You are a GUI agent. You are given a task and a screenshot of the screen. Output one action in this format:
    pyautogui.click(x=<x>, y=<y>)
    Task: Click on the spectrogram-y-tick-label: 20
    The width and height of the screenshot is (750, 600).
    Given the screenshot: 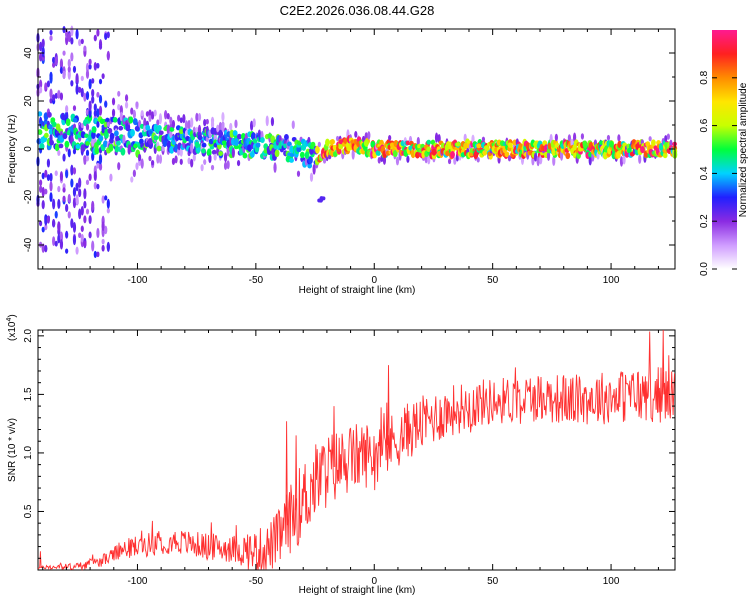 What is the action you would take?
    pyautogui.click(x=28, y=101)
    